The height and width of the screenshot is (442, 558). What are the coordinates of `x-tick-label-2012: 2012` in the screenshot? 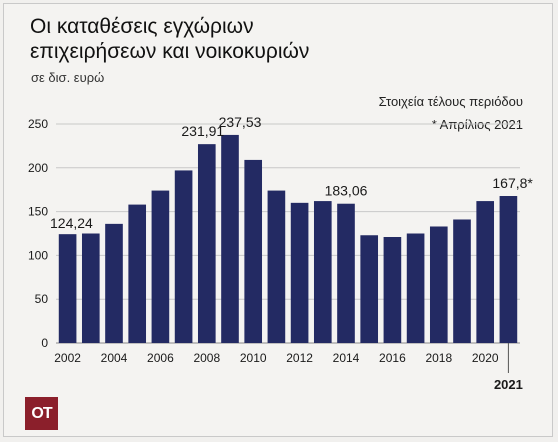 It's located at (299, 358).